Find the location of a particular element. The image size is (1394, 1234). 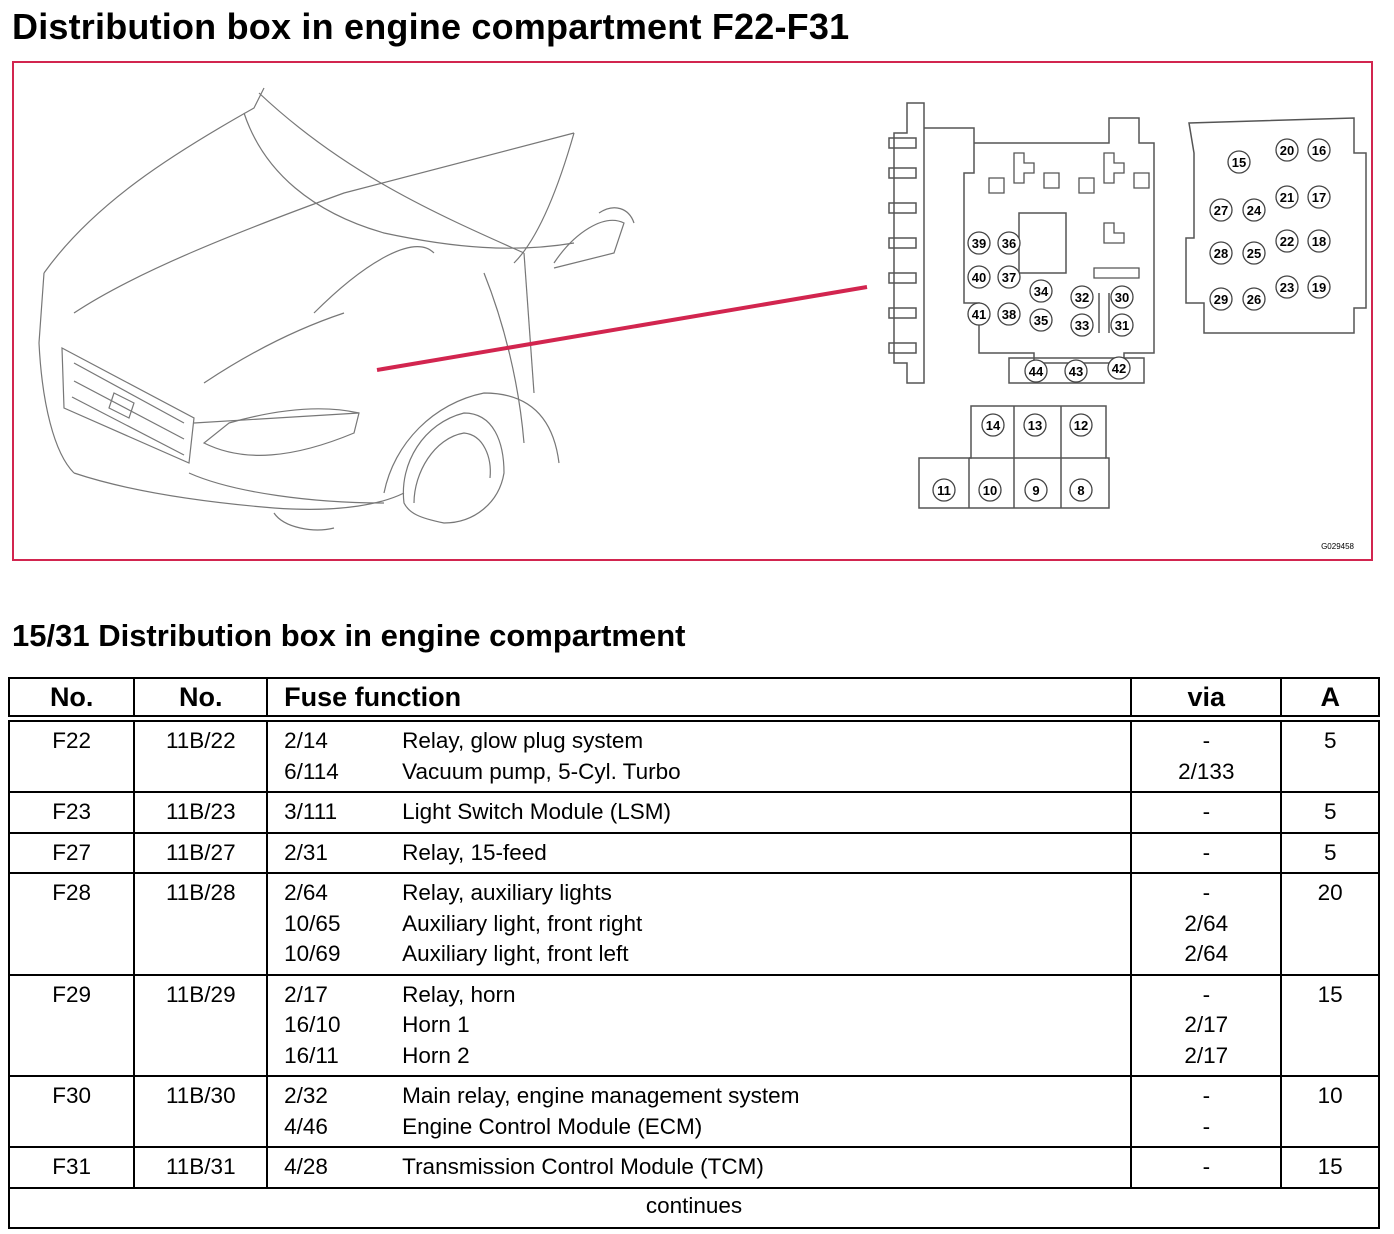

fuse-position-label: 15 is located at coordinates (1239, 162).